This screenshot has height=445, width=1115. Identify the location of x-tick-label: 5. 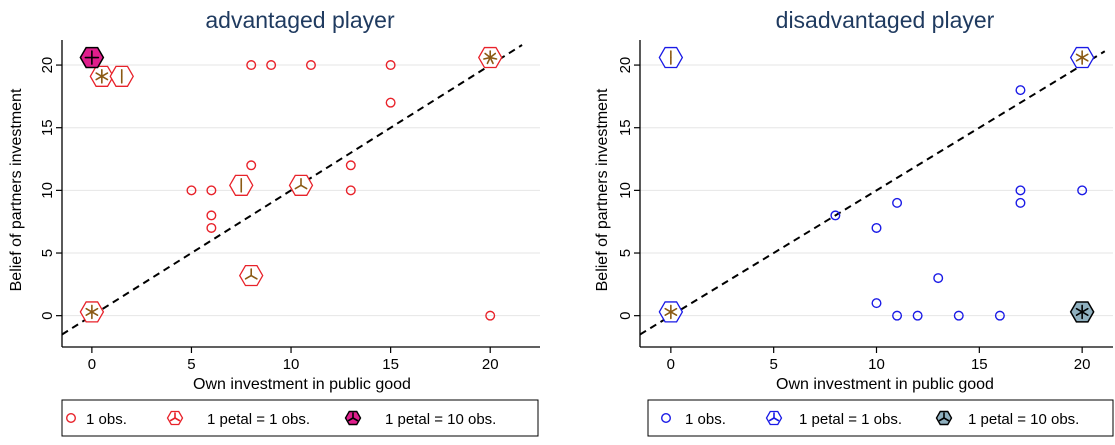
(774, 364).